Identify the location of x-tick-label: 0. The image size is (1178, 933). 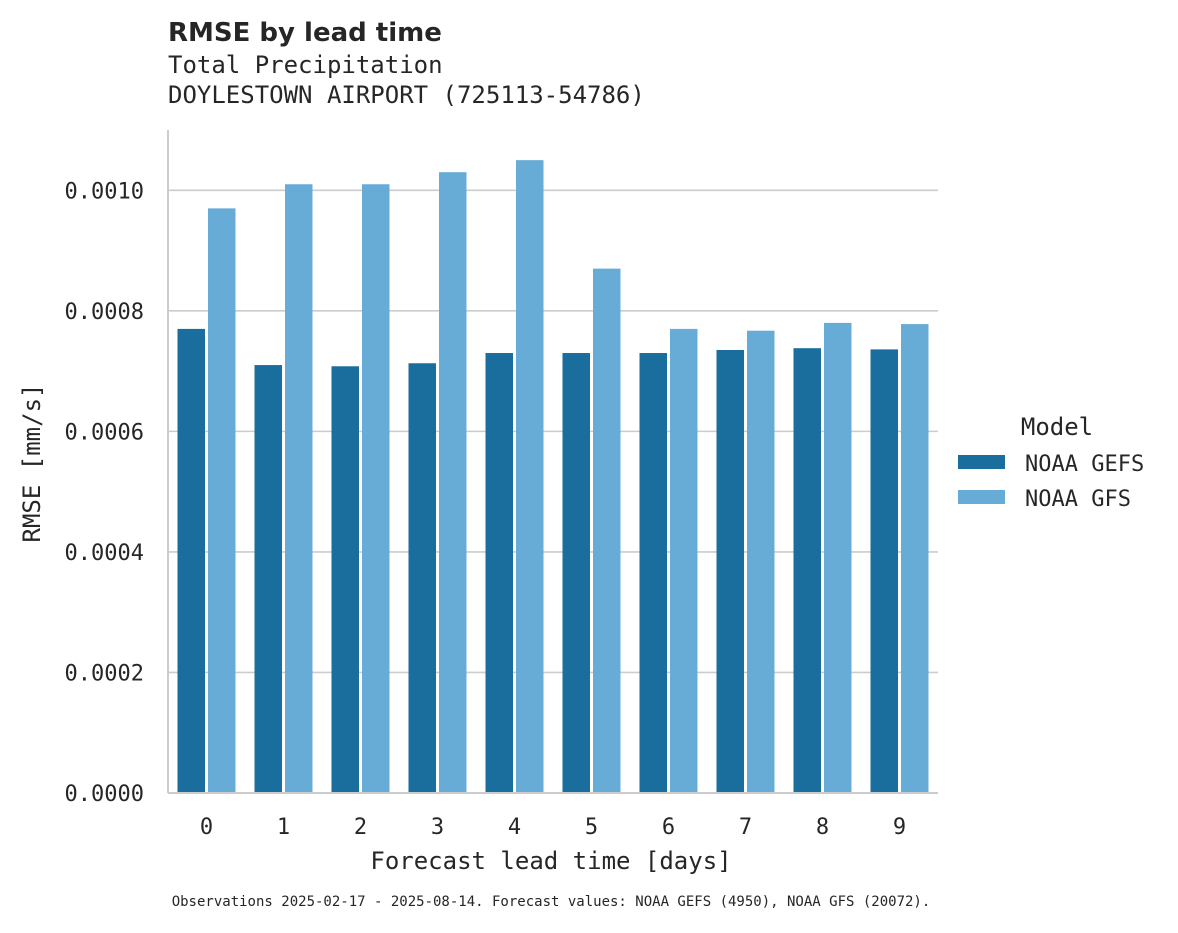
(206, 827).